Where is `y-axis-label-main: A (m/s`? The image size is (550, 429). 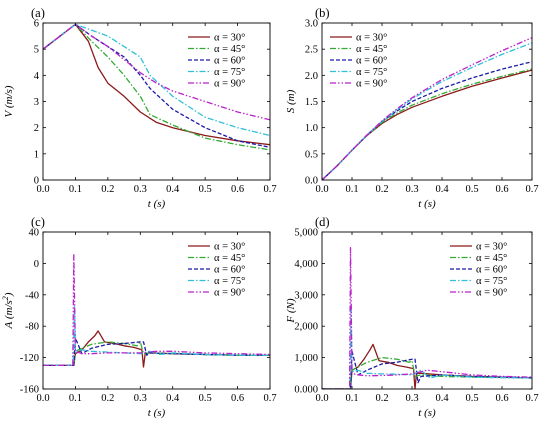
y-axis-label-main: A (m/s is located at coordinates (9, 314).